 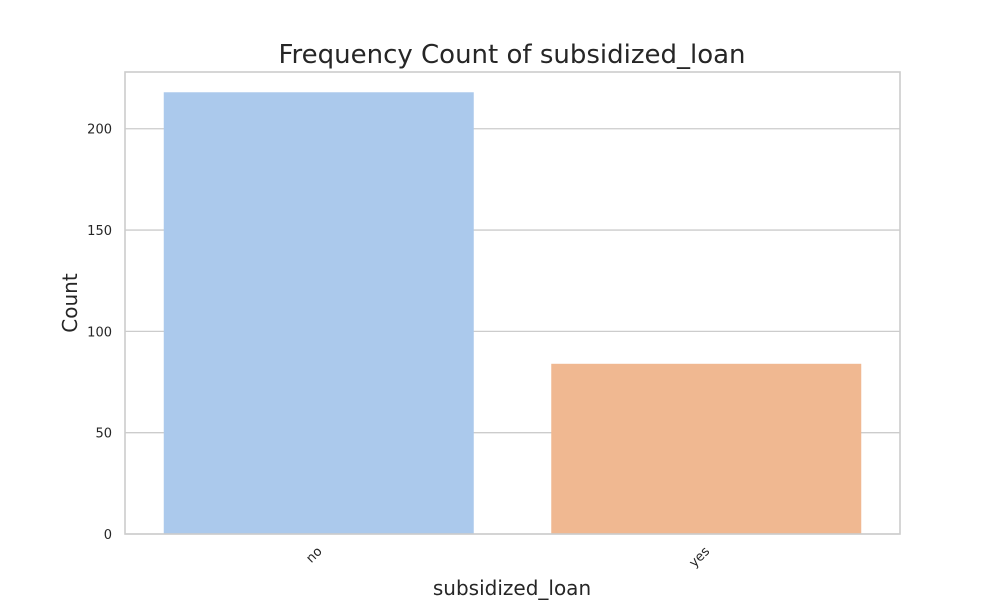 What do you see at coordinates (99, 231) in the screenshot?
I see `y-tick-label: 150` at bounding box center [99, 231].